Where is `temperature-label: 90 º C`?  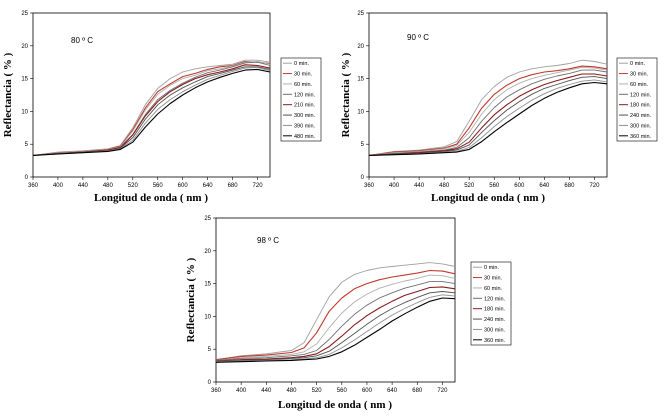
temperature-label: 90 º C is located at coordinates (418, 37).